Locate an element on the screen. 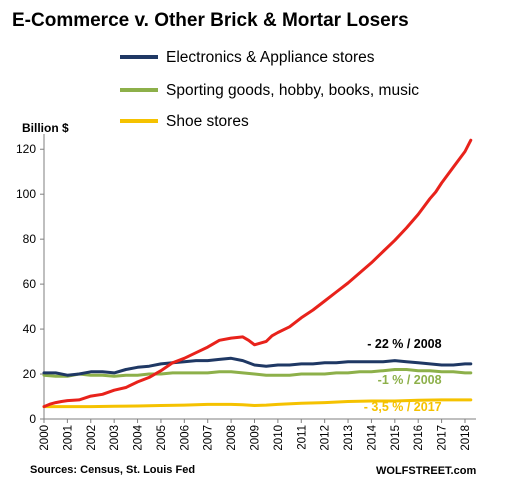 The height and width of the screenshot is (492, 515). x-tick-label: 2015 is located at coordinates (396, 438).